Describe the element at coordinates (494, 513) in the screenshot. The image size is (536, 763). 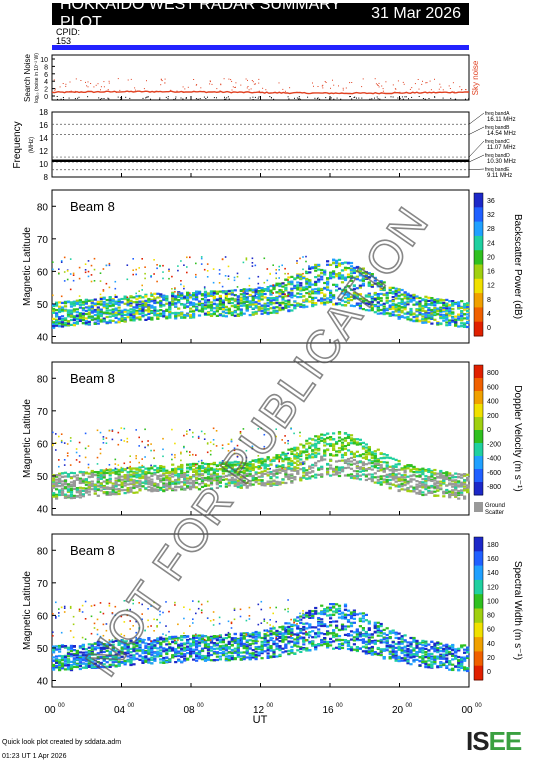
I see `ground-scatter-label2: Scatter` at that location.